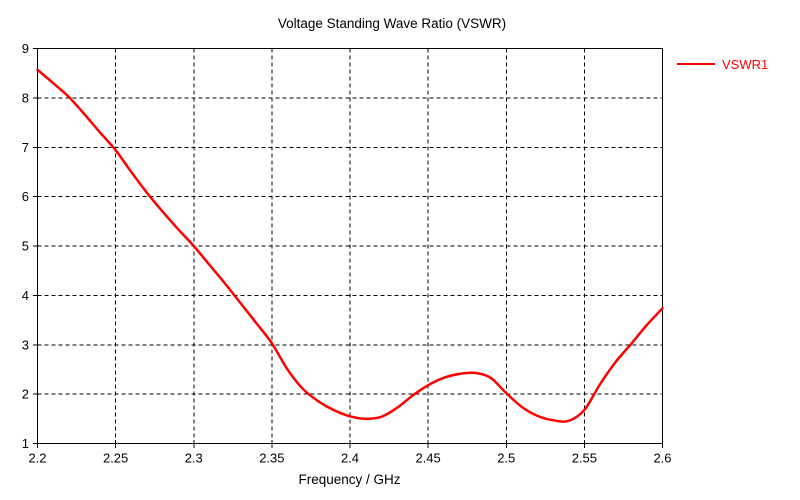  What do you see at coordinates (271, 458) in the screenshot?
I see `x-tick-label: 2.35` at bounding box center [271, 458].